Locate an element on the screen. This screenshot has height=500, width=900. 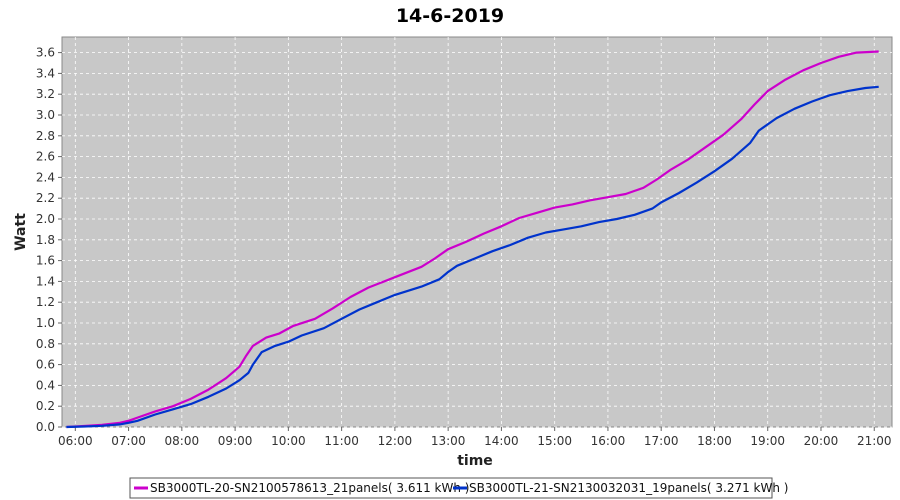
x-tick-label: 19:00 is located at coordinates (767, 441).